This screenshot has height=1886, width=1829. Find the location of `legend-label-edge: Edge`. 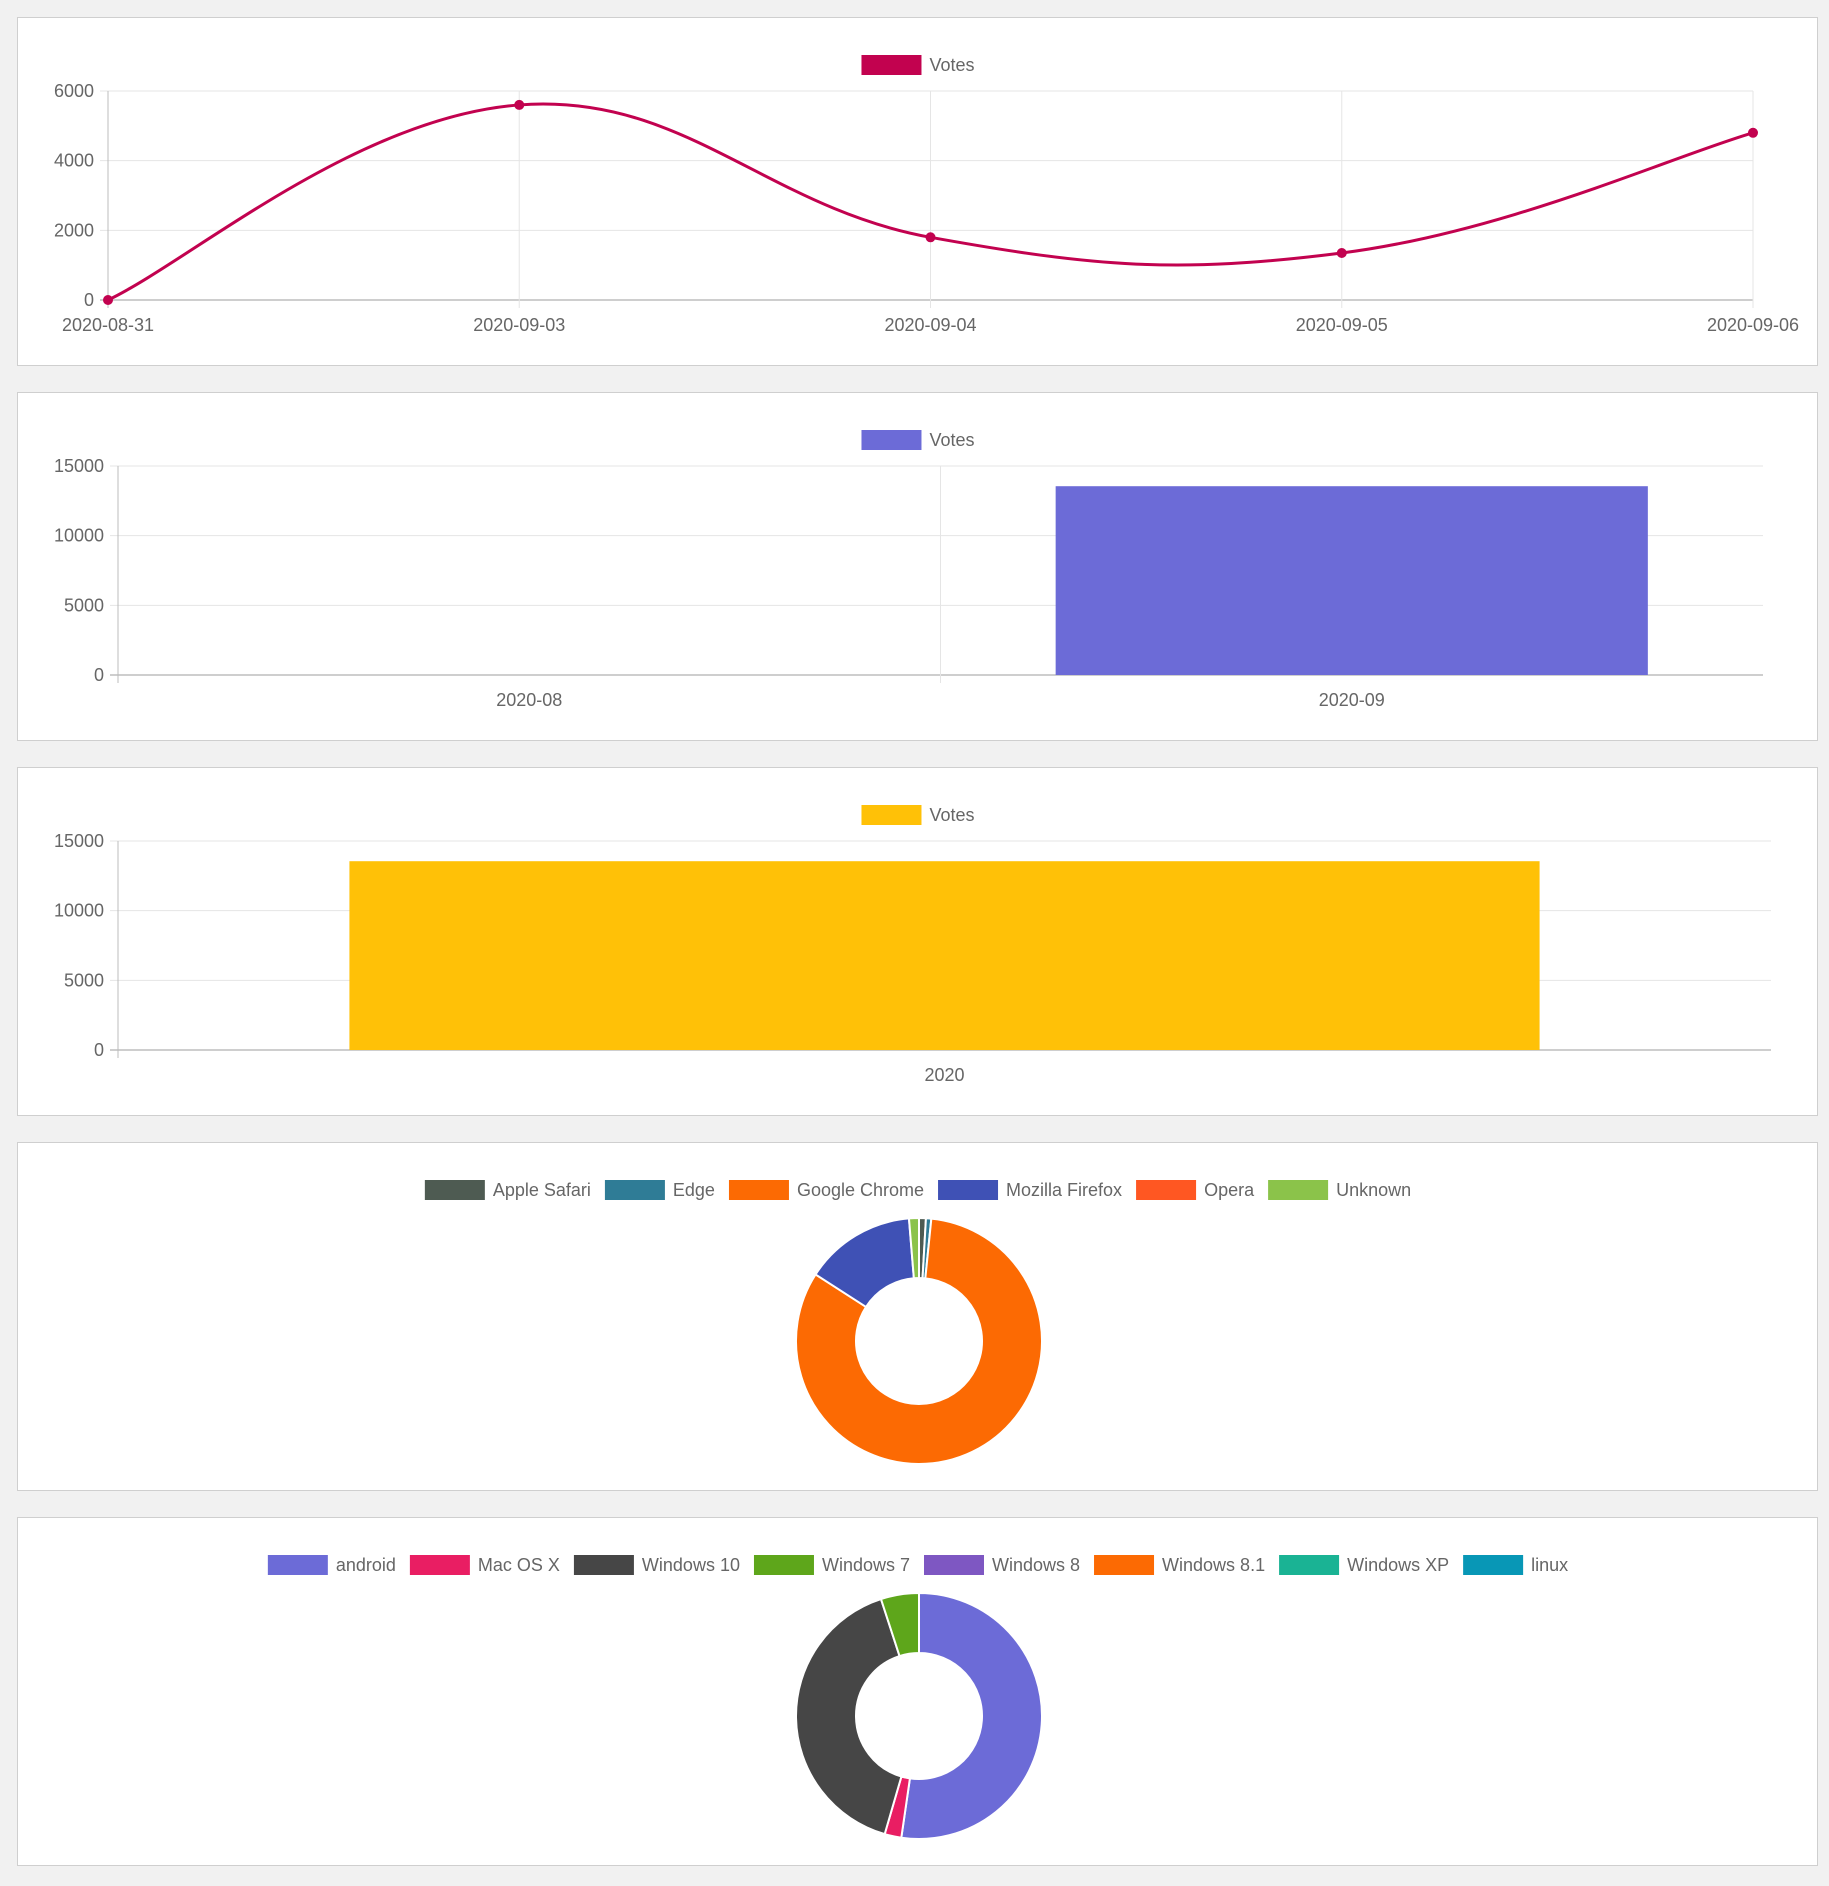

legend-label-edge: Edge is located at coordinates (694, 1190).